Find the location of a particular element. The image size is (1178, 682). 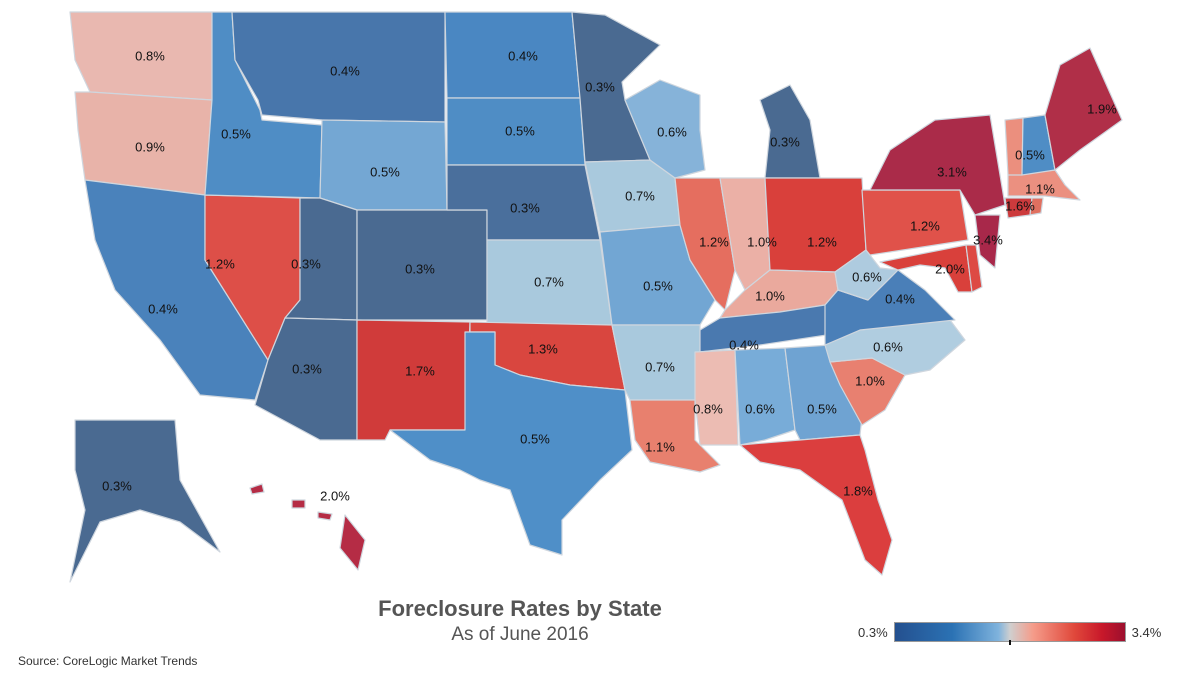

state-value-label-nd: 0.4% is located at coordinates (523, 55).